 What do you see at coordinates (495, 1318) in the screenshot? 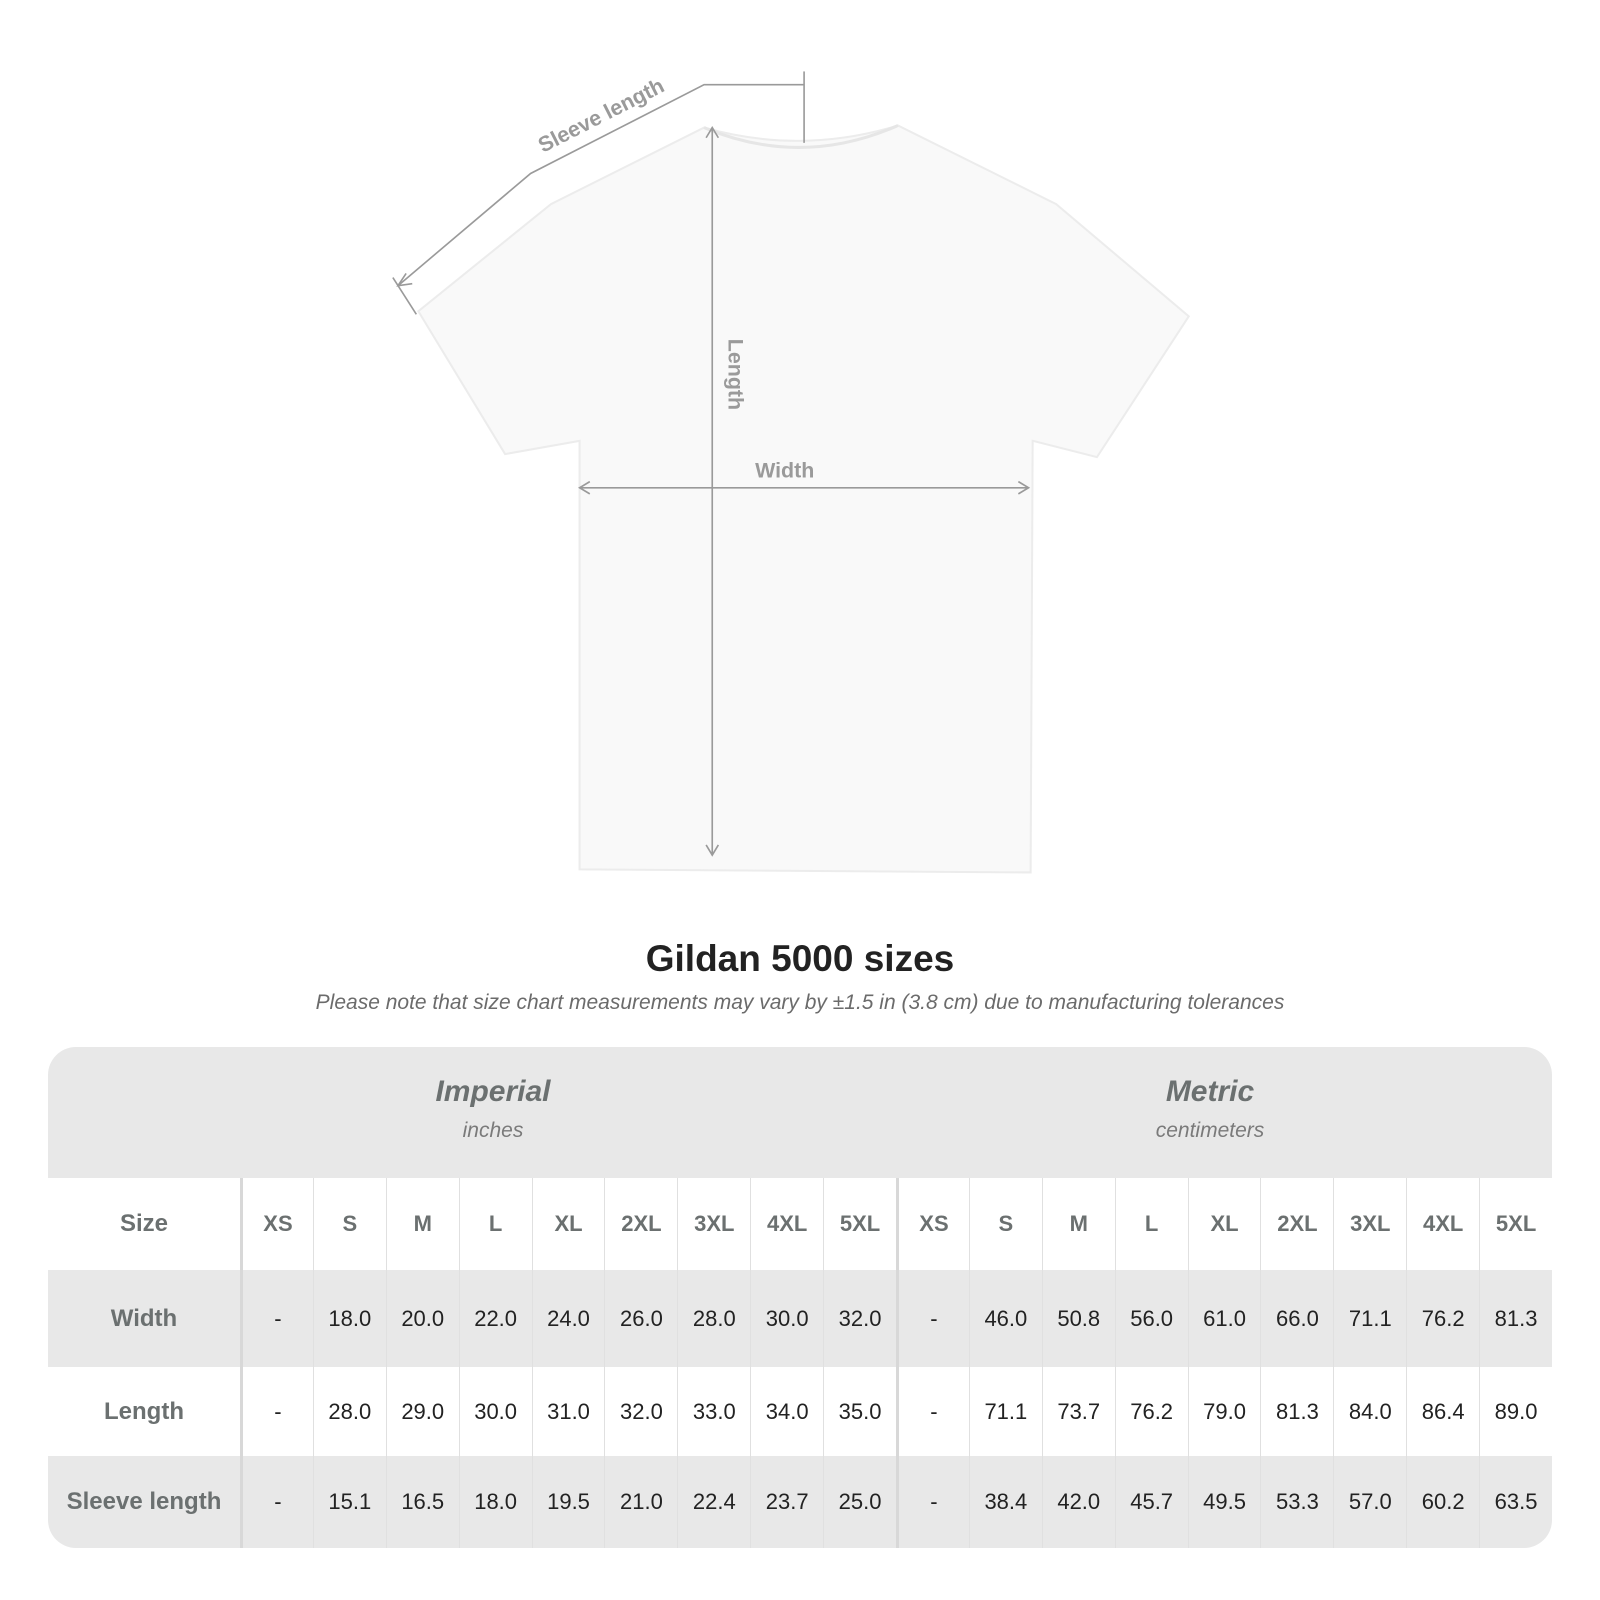
I see `value-cell: 22.0` at bounding box center [495, 1318].